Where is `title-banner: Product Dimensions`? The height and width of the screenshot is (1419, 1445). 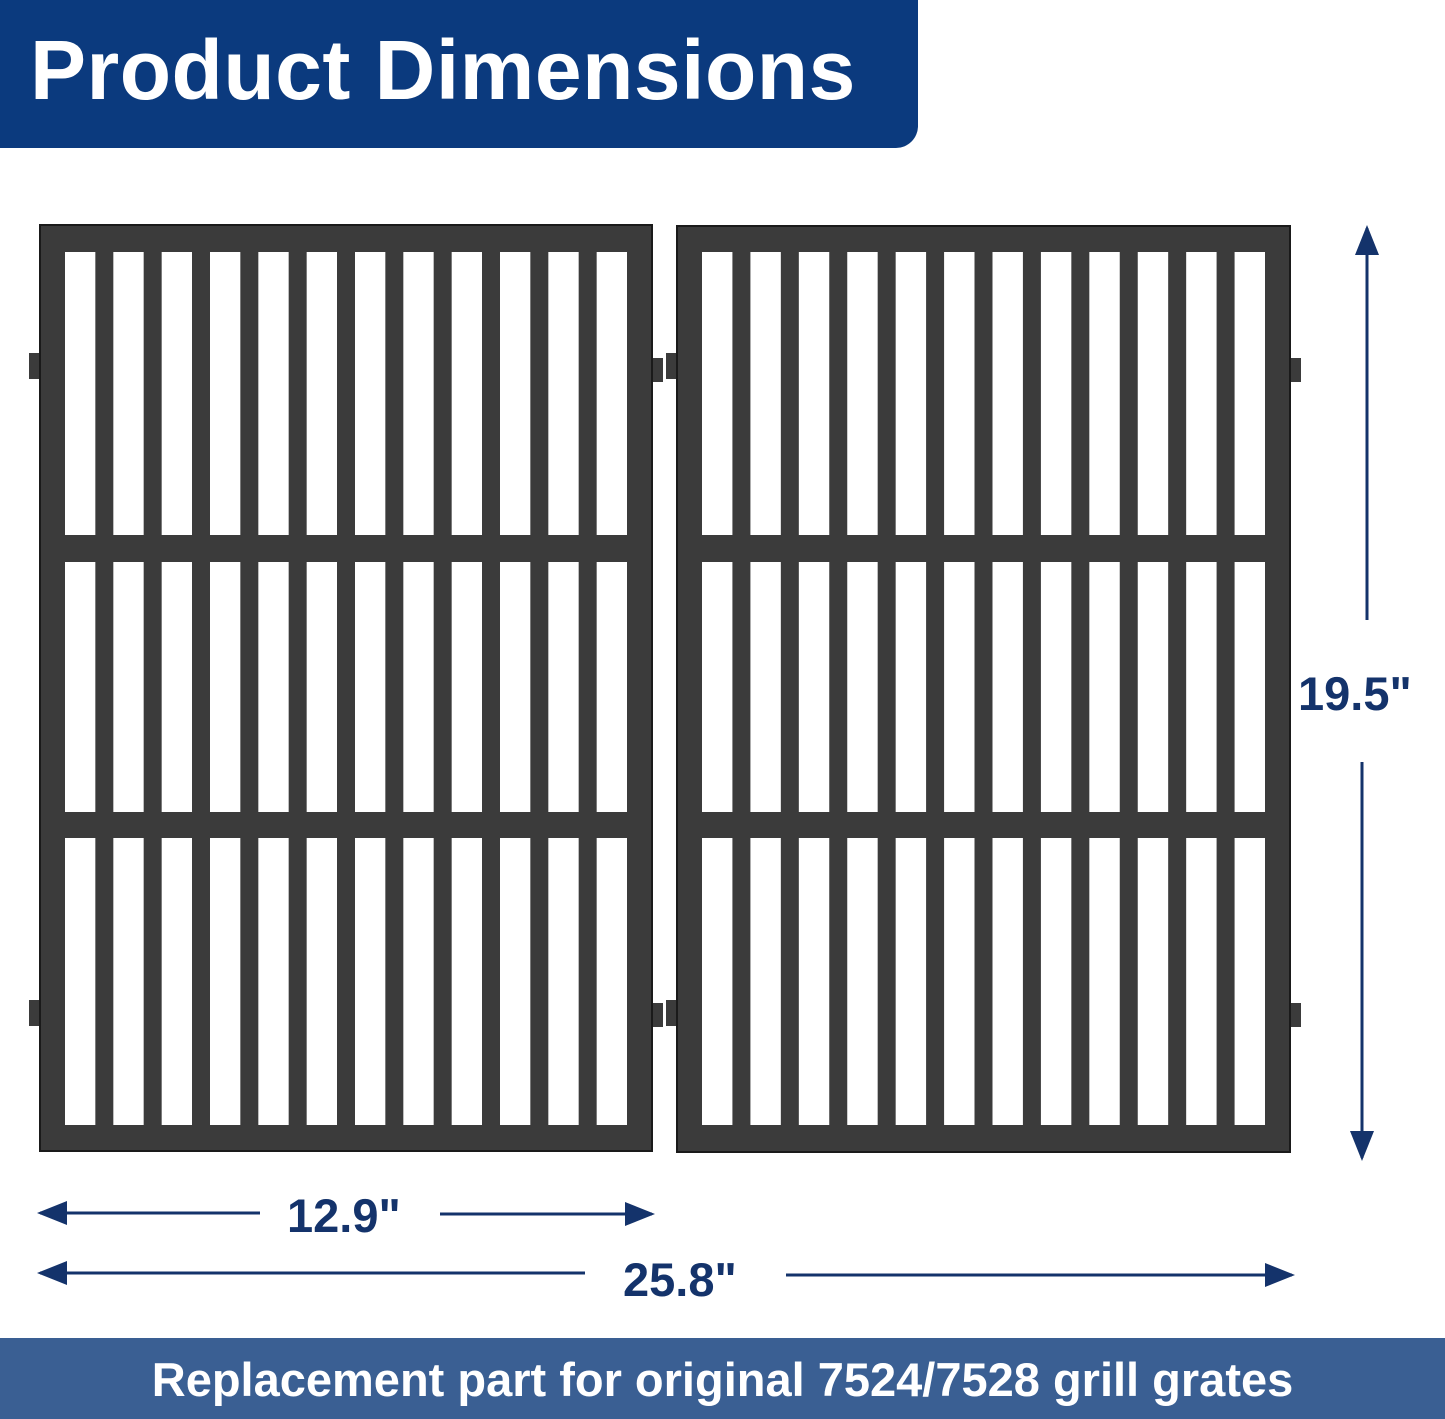
title-banner: Product Dimensions is located at coordinates (459, 74).